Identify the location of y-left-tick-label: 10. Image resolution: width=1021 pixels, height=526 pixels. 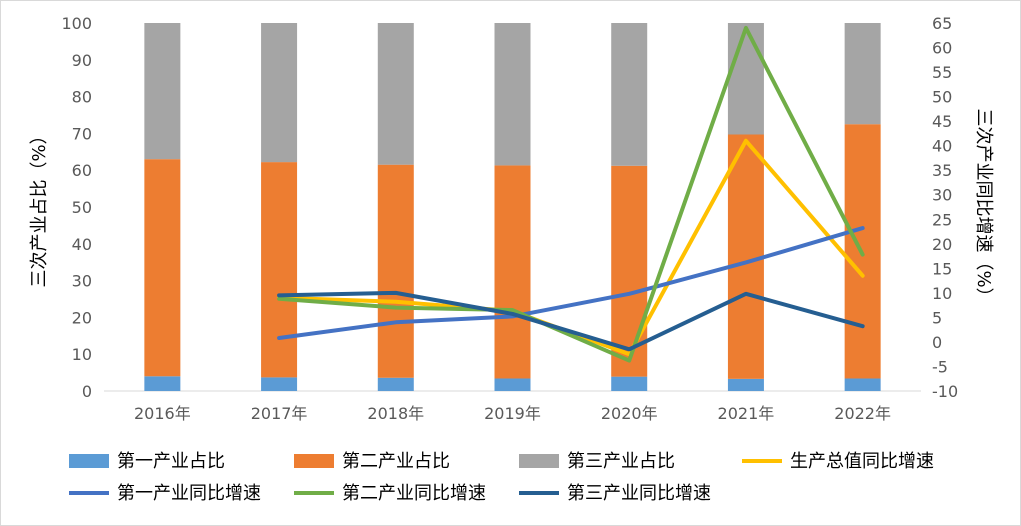
(82, 354).